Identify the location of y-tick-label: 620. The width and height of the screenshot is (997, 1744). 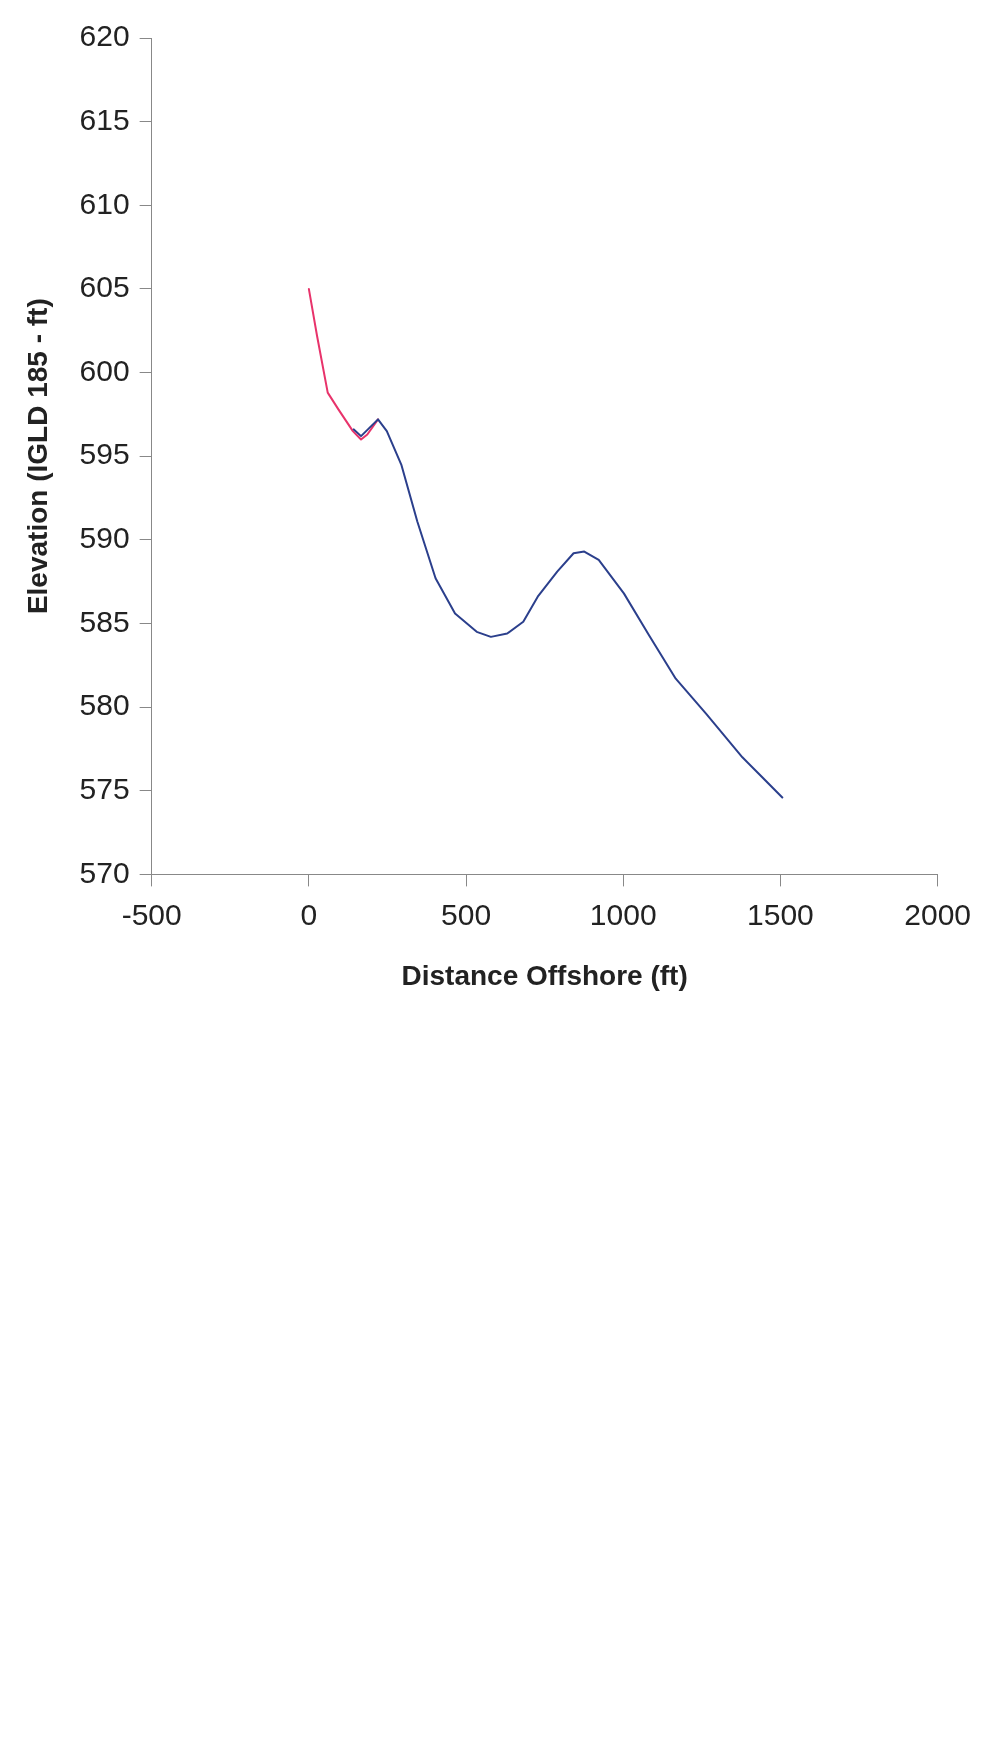
(104, 36).